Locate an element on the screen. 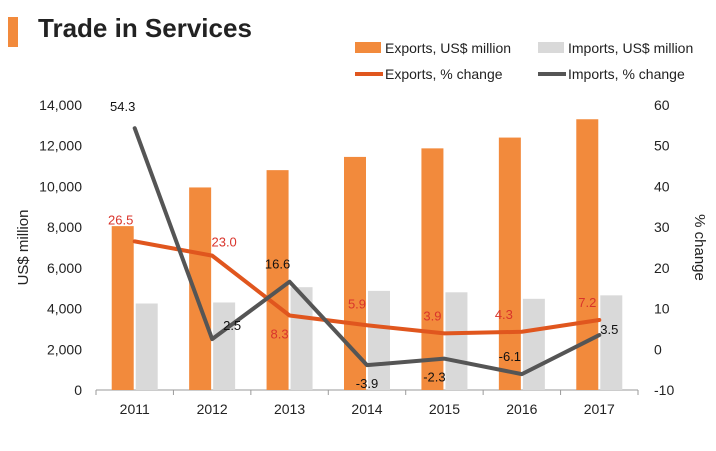 This screenshot has width=716, height=451. x-tick-label-2017: 2017 is located at coordinates (599, 409).